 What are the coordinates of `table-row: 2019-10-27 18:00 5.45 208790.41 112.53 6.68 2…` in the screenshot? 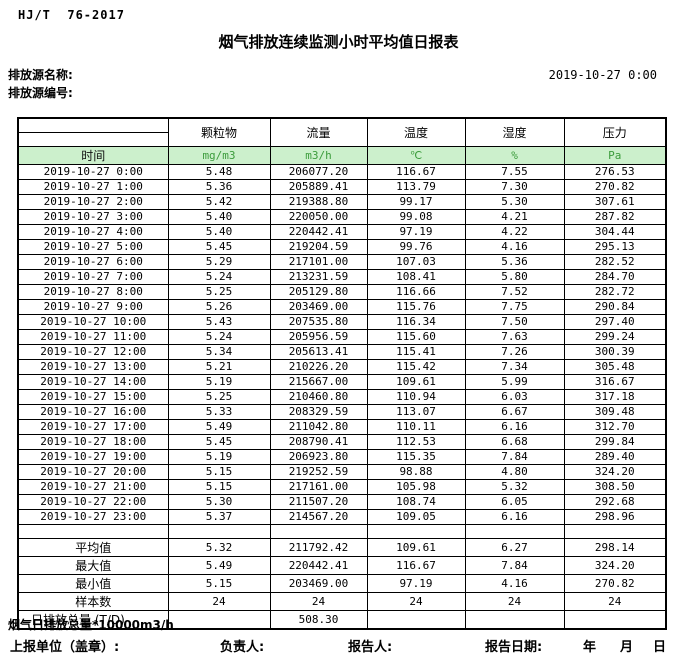 It's located at (342, 441).